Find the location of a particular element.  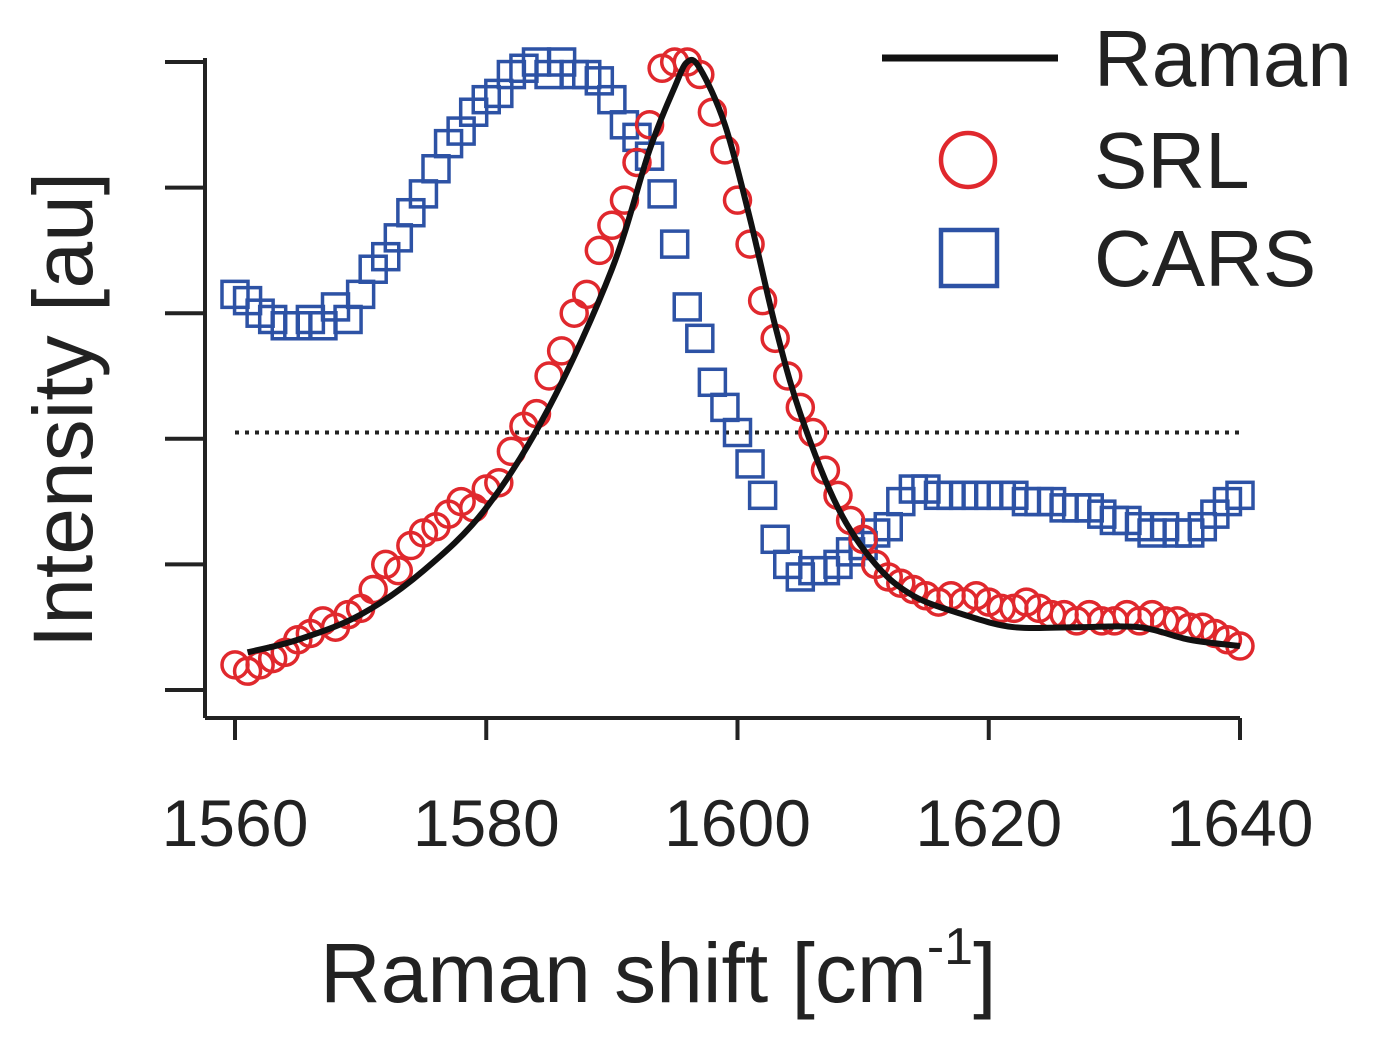

legend-label-cars: CARS is located at coordinates (1205, 258).